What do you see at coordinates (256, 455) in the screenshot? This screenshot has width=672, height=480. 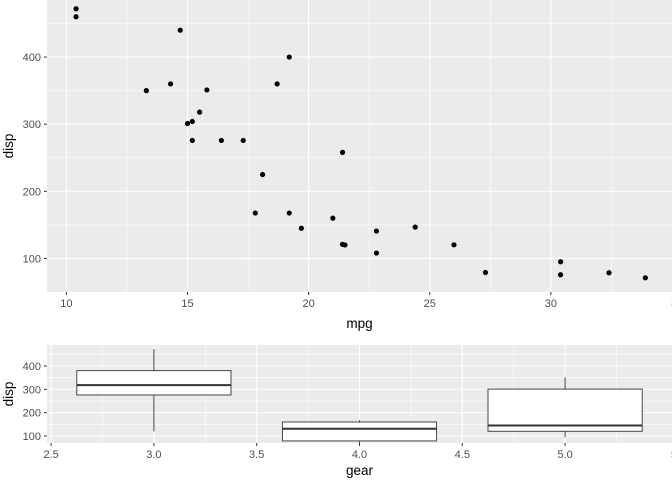 I see `x-tick-label: 3.5` at bounding box center [256, 455].